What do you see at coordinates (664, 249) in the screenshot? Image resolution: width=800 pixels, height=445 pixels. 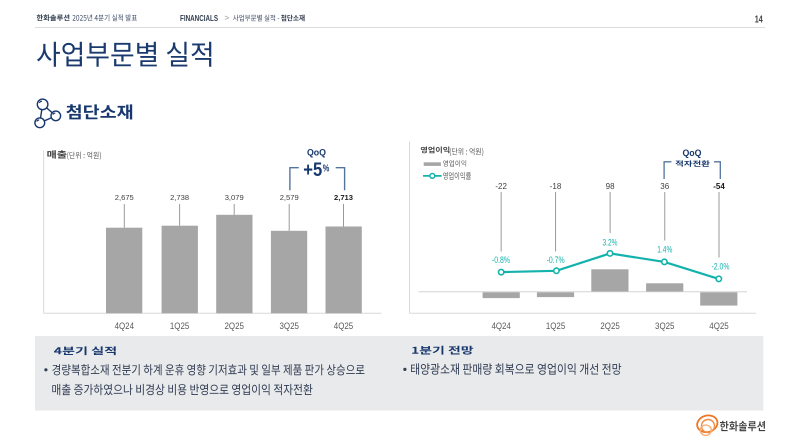 I see `svg-text: 1.4%` at bounding box center [664, 249].